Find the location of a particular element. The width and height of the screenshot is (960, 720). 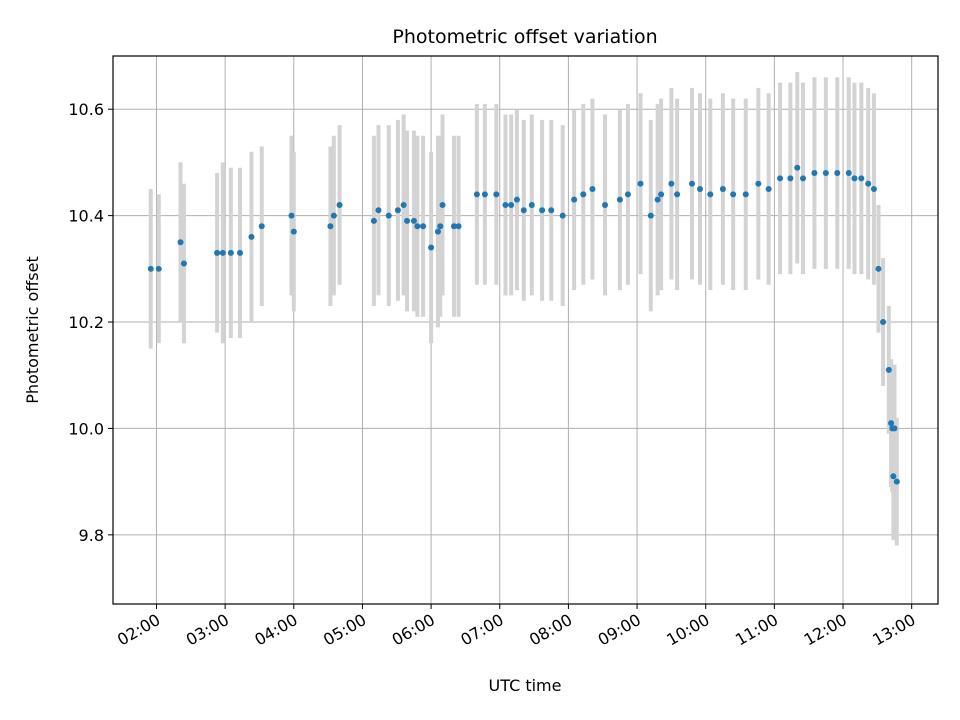

x-axis-label: UTC time is located at coordinates (525, 685).